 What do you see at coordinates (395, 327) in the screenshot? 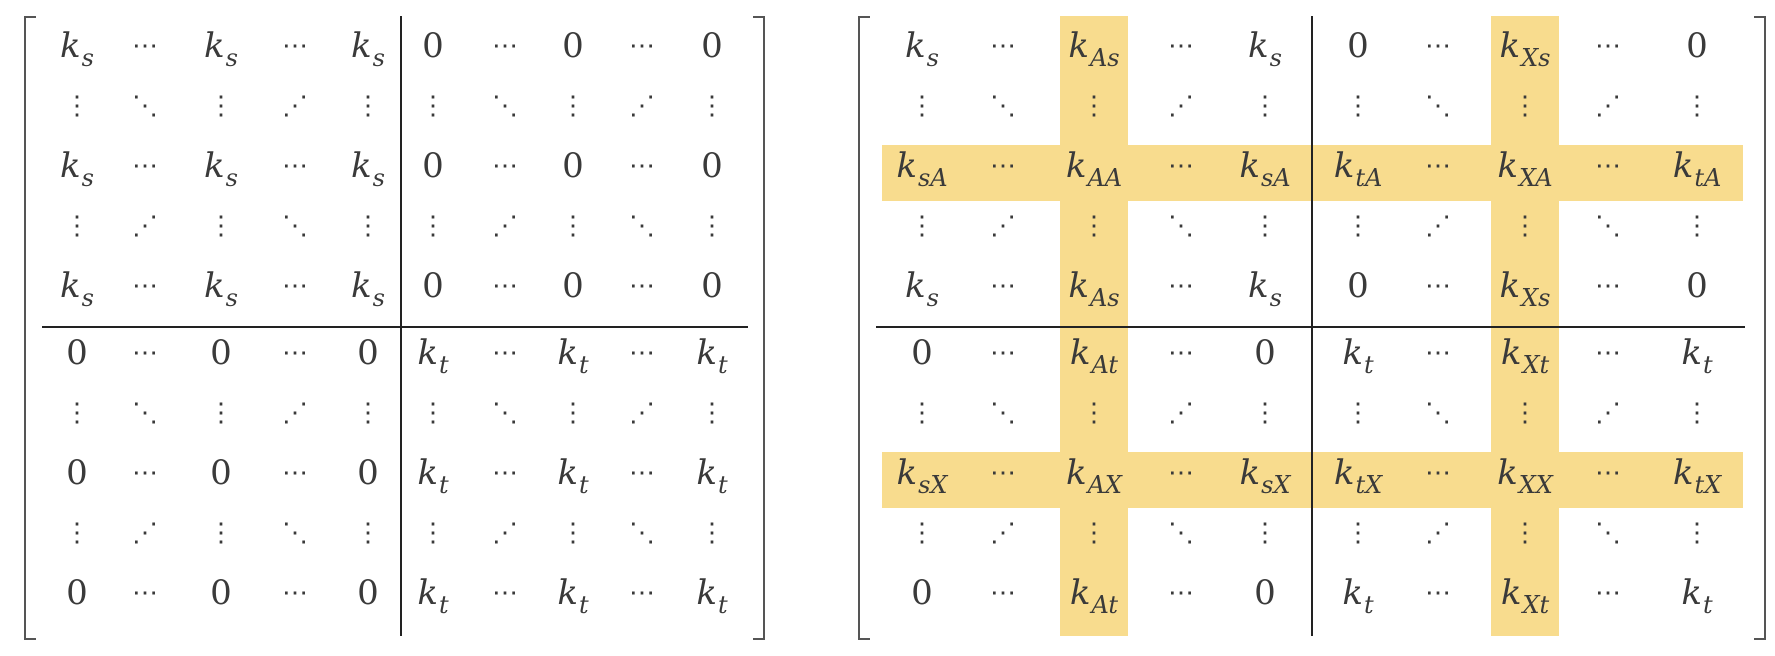
I see `block-divider-horizontal` at bounding box center [395, 327].